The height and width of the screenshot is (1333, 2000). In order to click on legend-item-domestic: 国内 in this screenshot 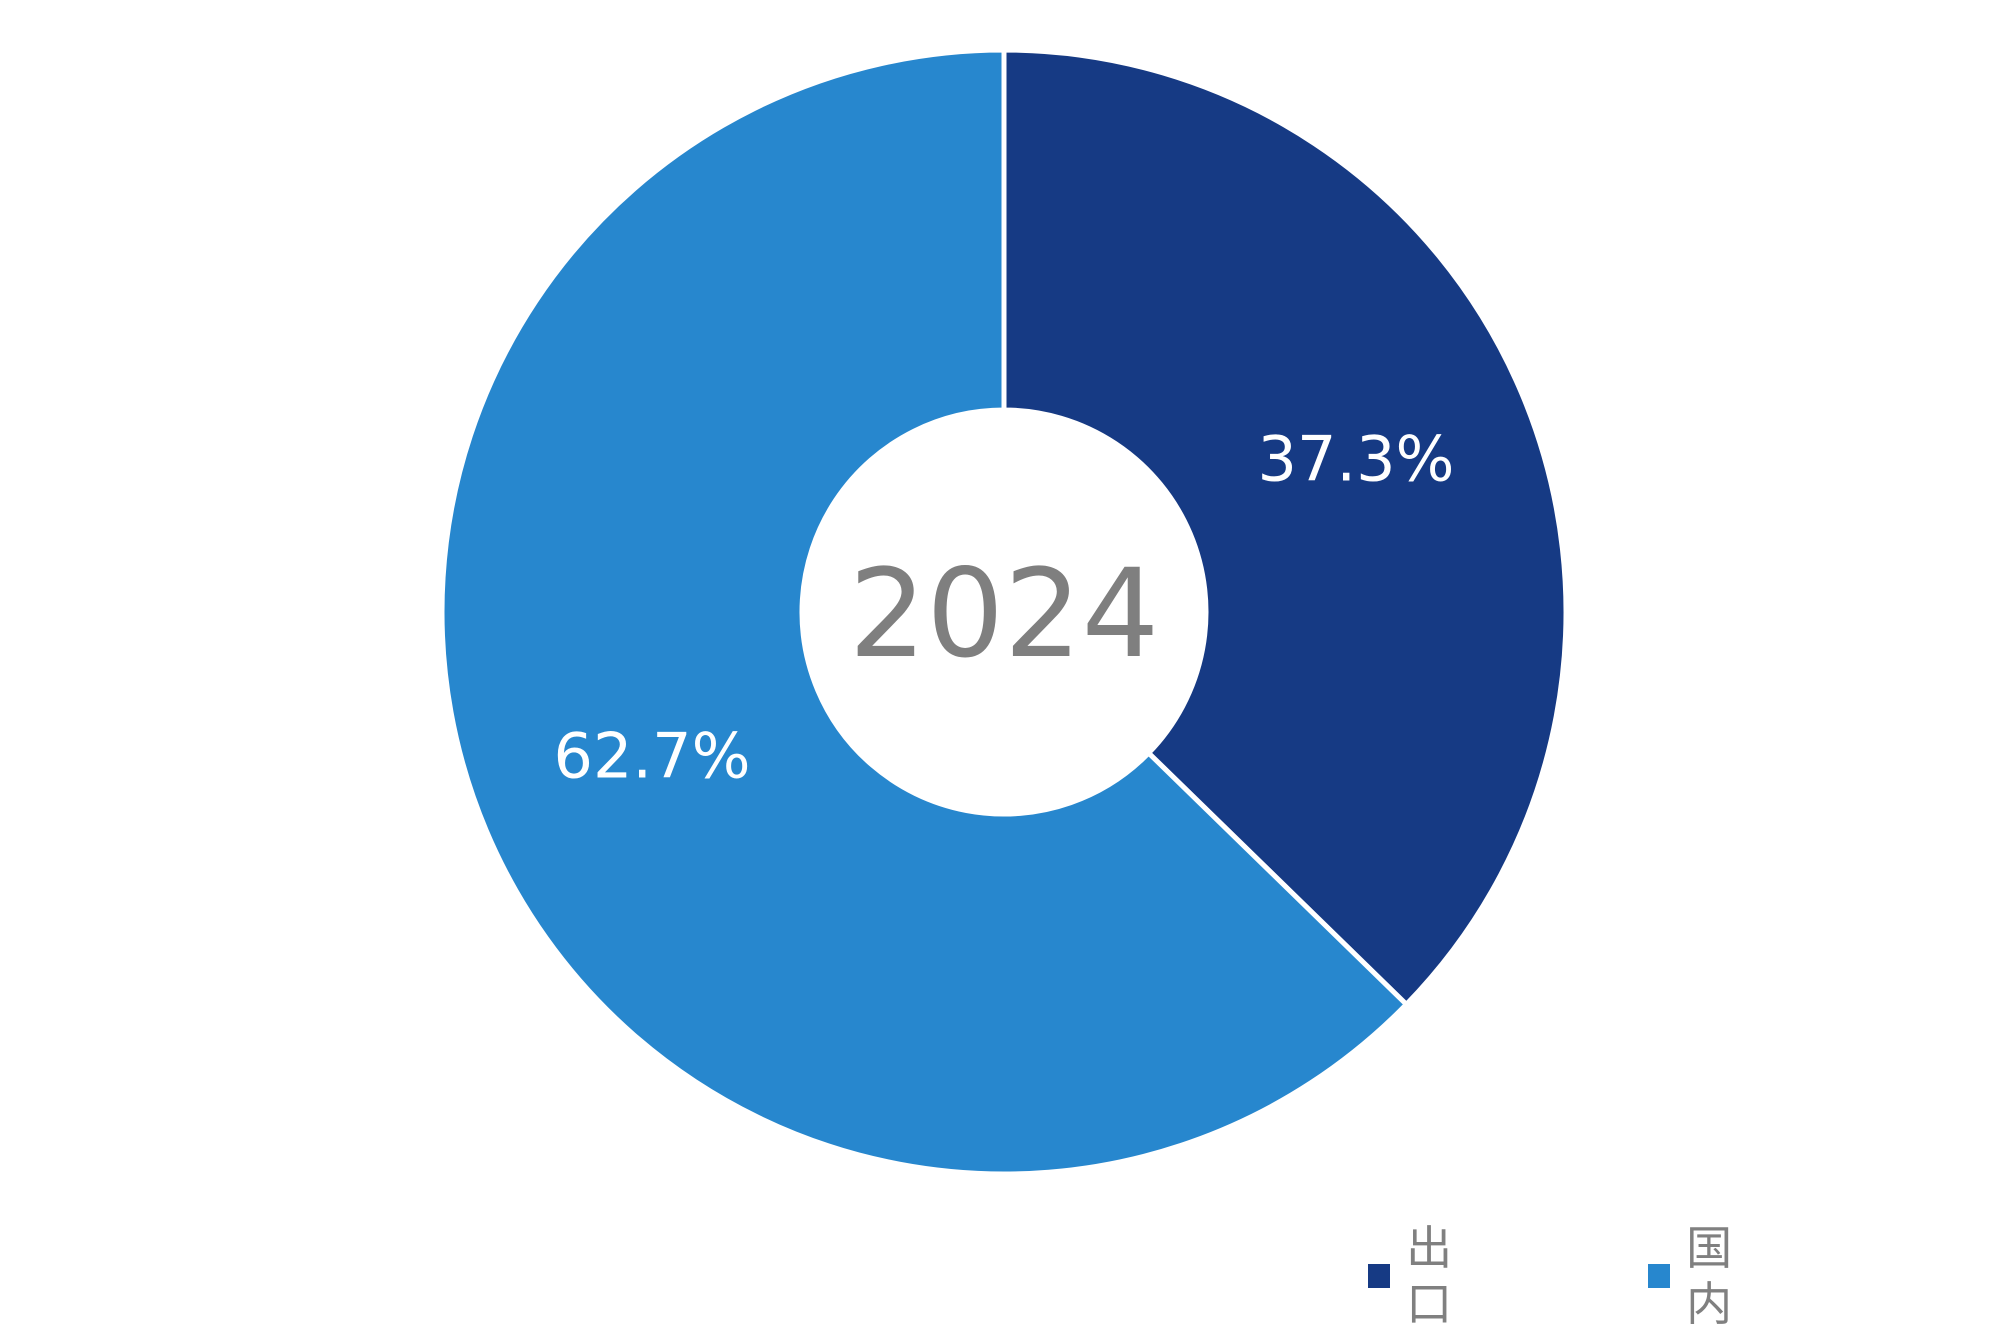, I will do `click(1713, 1276)`.